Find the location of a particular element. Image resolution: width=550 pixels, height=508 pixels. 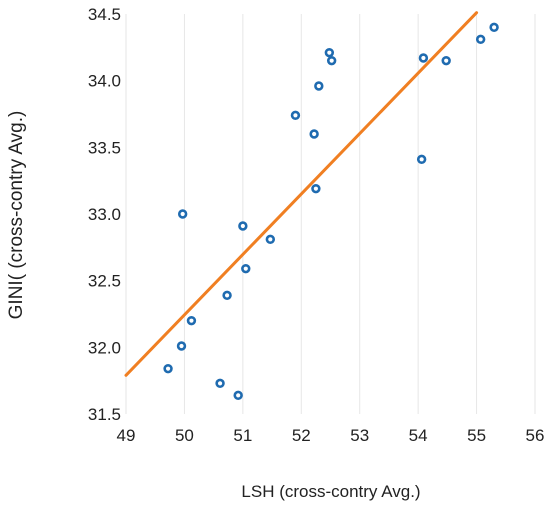

y-tick-label: 34.0 is located at coordinates (104, 81).